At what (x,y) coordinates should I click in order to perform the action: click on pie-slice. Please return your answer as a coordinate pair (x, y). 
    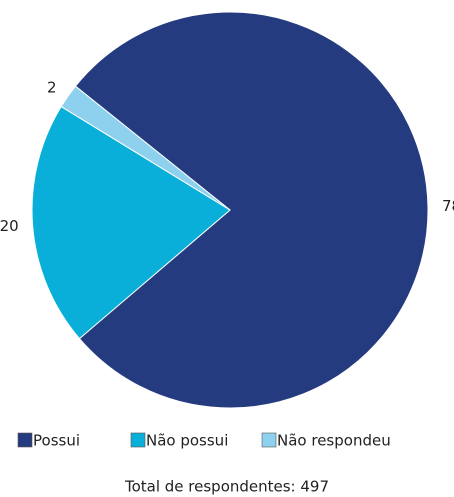
    Looking at the image, I should click on (145, 148).